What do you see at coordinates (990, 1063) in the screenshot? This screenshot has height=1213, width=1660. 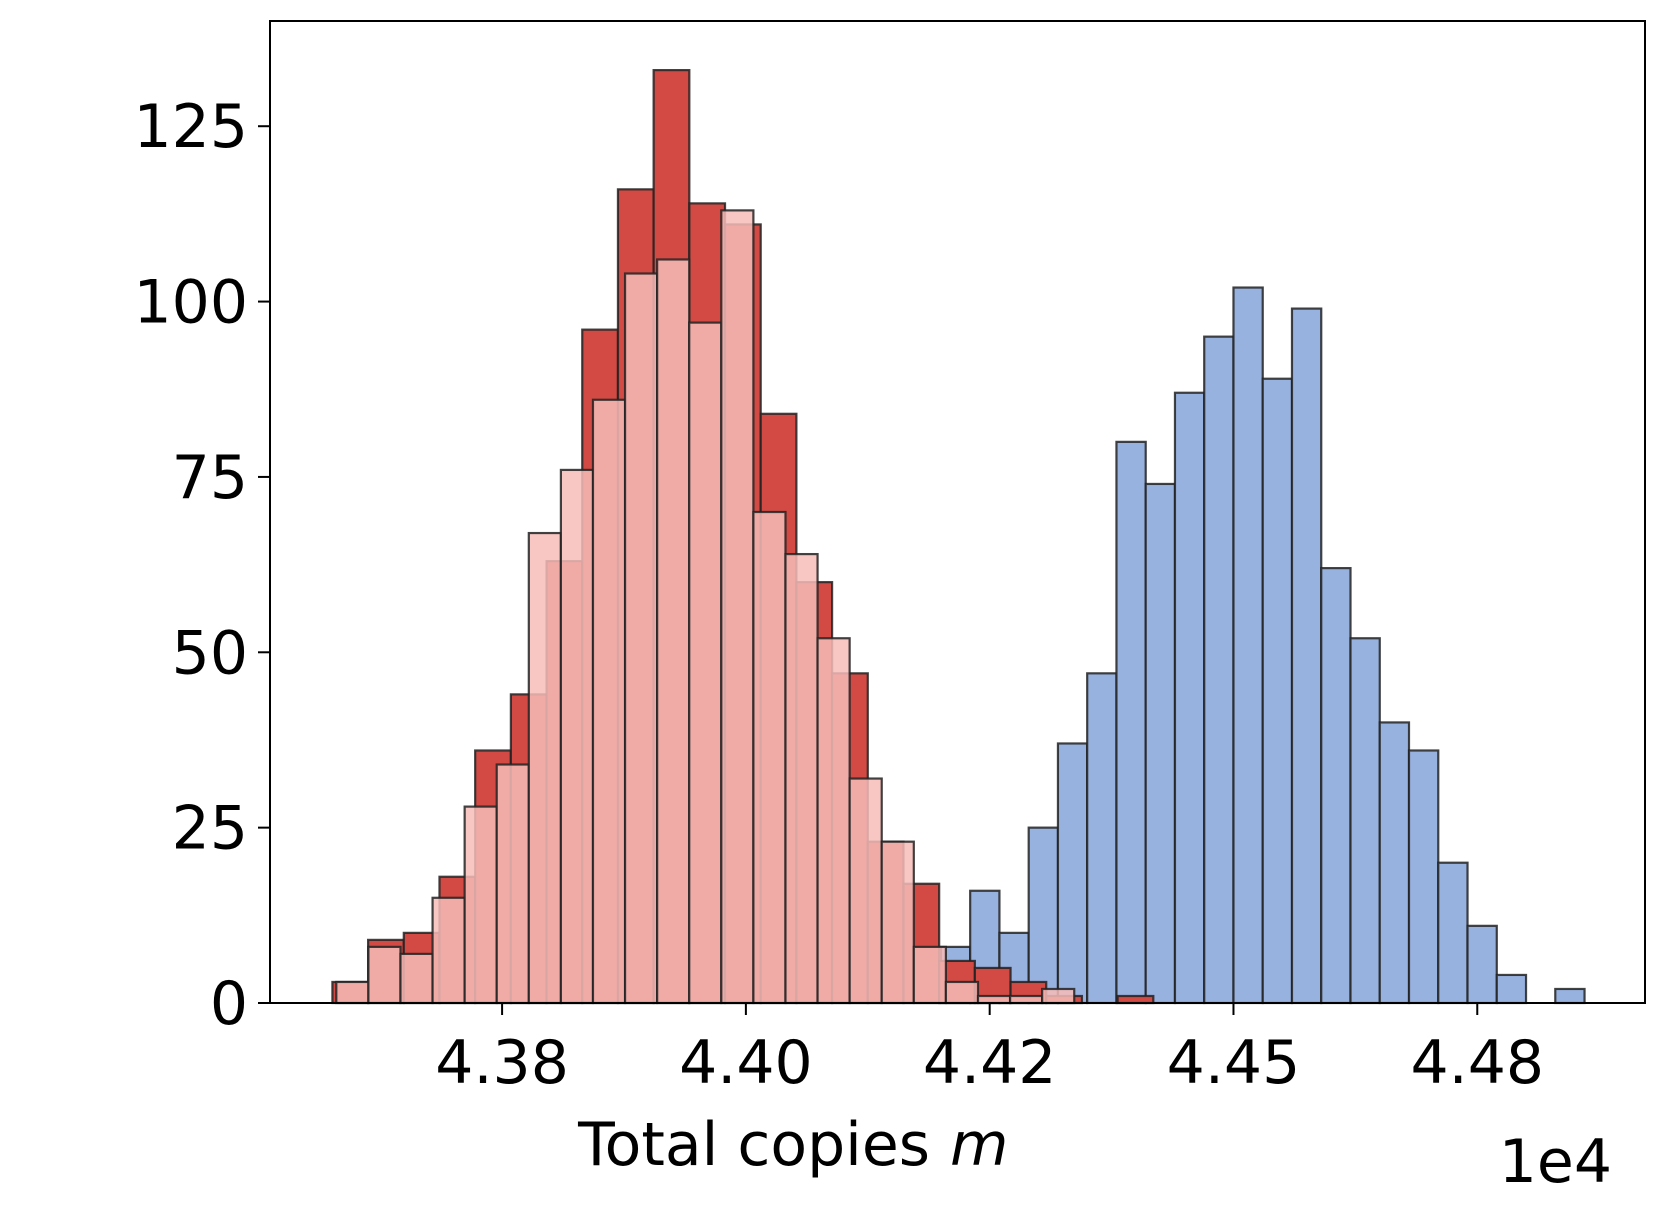 I see `x-tick-label: 4.42` at bounding box center [990, 1063].